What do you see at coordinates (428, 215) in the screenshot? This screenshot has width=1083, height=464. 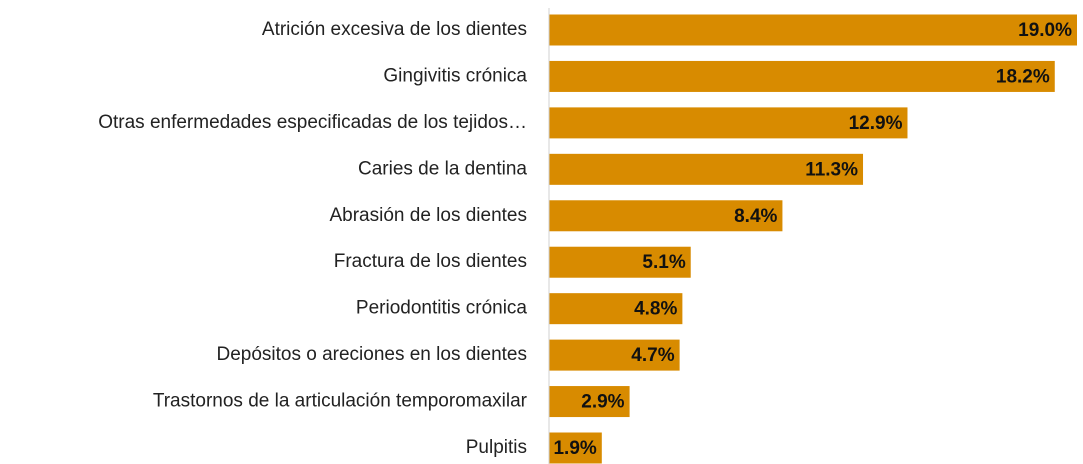 I see `category-label: Abrasión de los dientes` at bounding box center [428, 215].